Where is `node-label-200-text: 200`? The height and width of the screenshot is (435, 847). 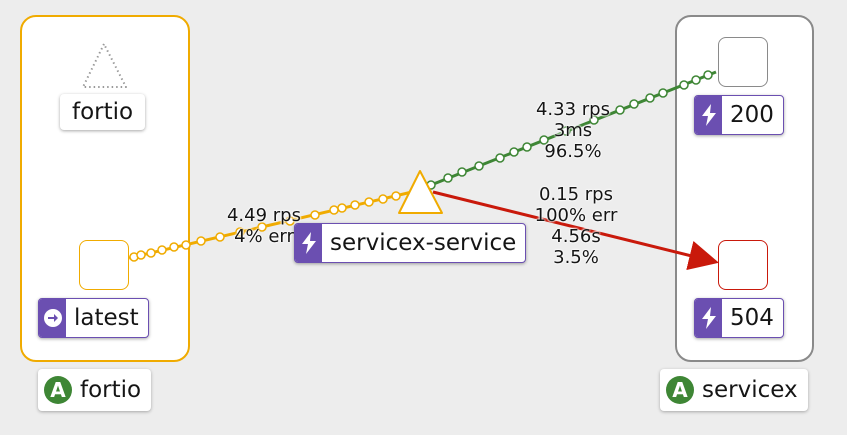 node-label-200-text: 200 is located at coordinates (752, 114).